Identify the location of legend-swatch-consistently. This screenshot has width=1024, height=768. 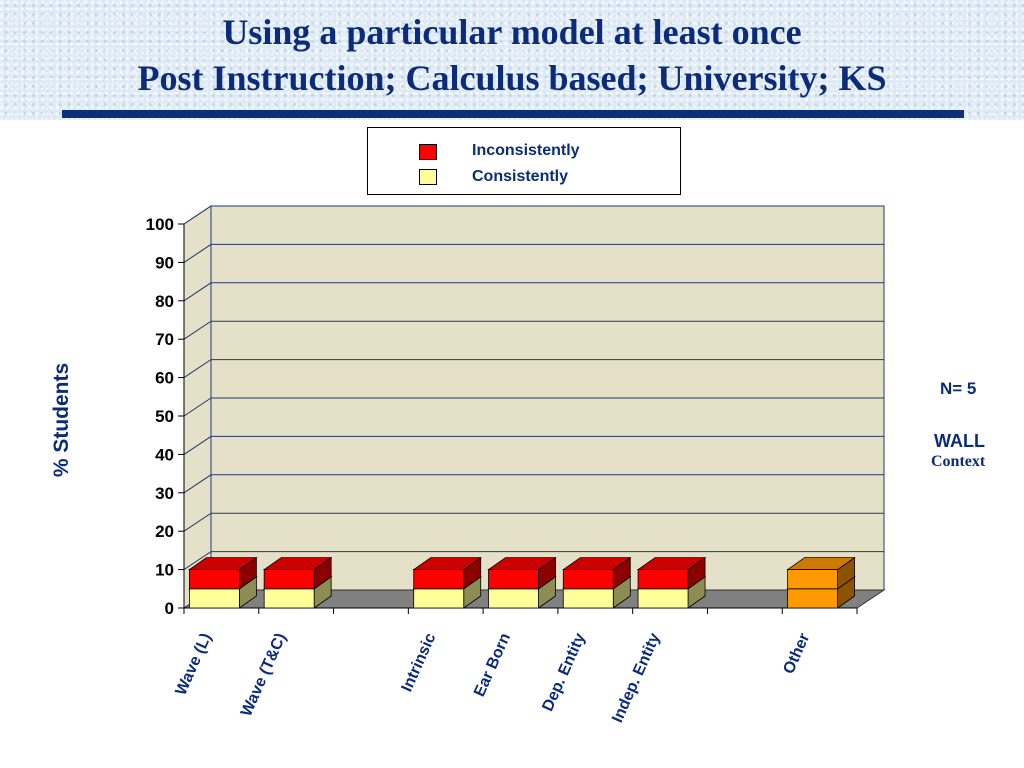
(428, 177).